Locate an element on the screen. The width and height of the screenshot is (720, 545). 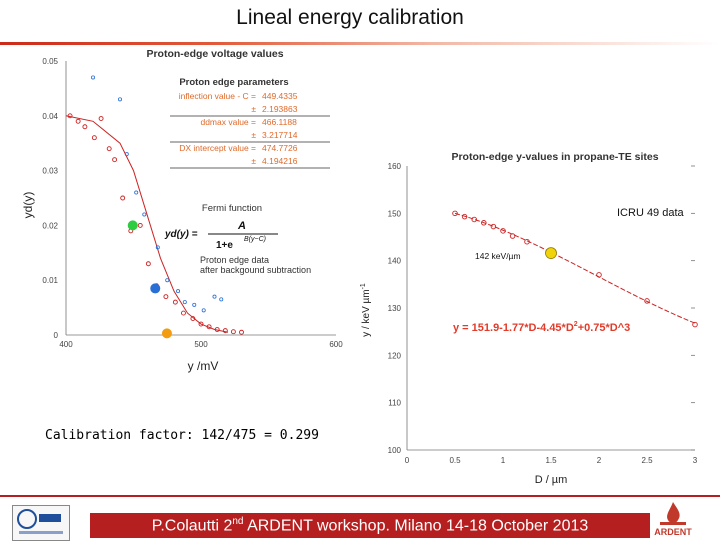
left-y-tick-label: 0.02 is located at coordinates (50, 225).